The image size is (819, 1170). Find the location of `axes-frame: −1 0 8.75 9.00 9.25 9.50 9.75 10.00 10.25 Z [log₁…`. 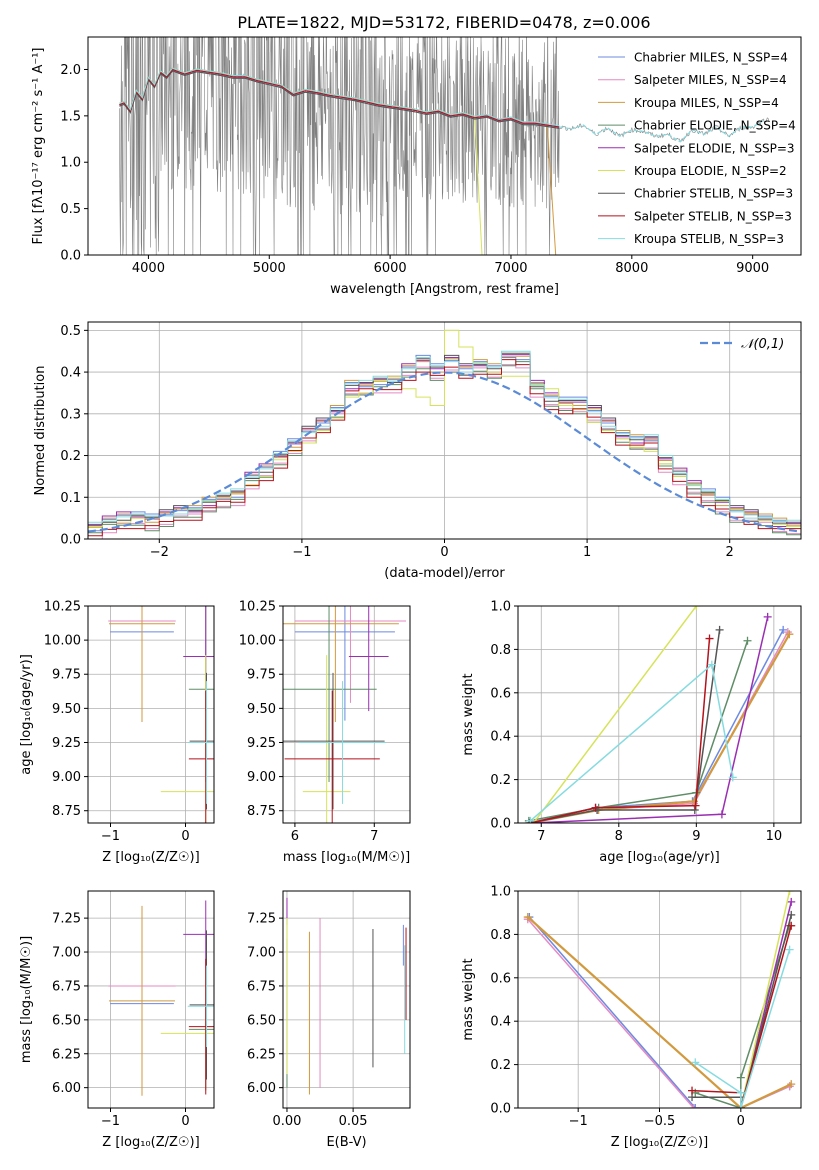

axes-frame: −1 0 8.75 9.00 9.25 9.50 9.75 10.00 10.25 Z [log₁… is located at coordinates (117, 732).